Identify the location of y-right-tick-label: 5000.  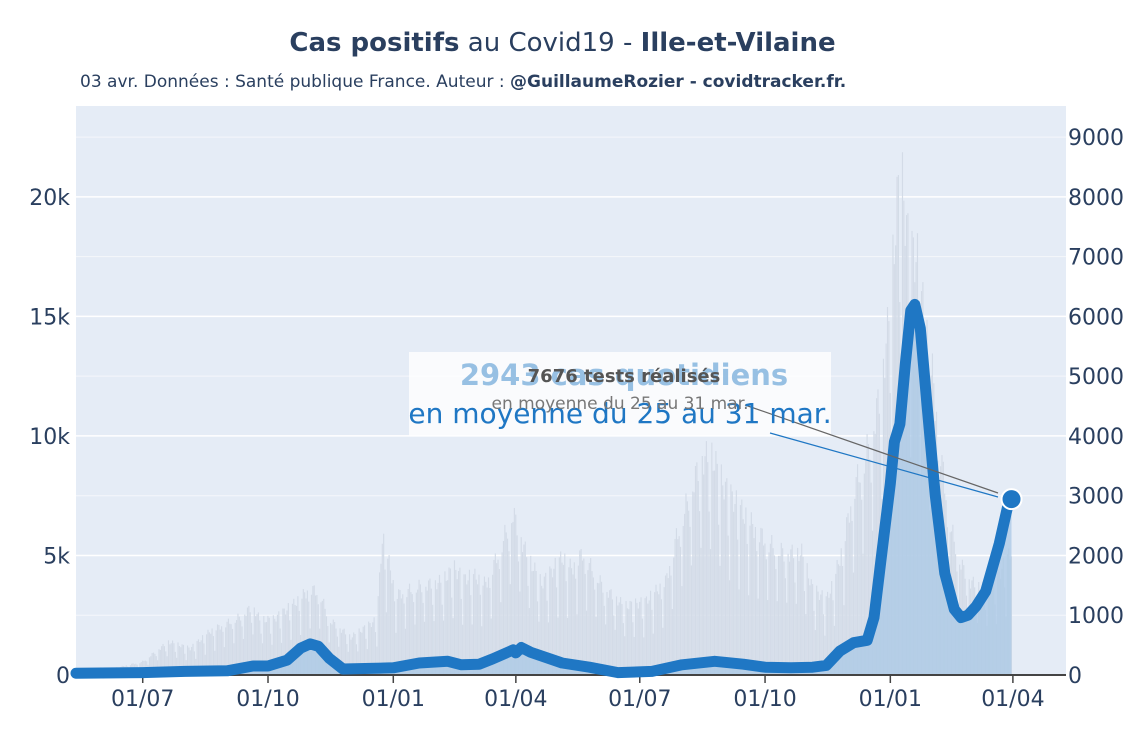
(1096, 377).